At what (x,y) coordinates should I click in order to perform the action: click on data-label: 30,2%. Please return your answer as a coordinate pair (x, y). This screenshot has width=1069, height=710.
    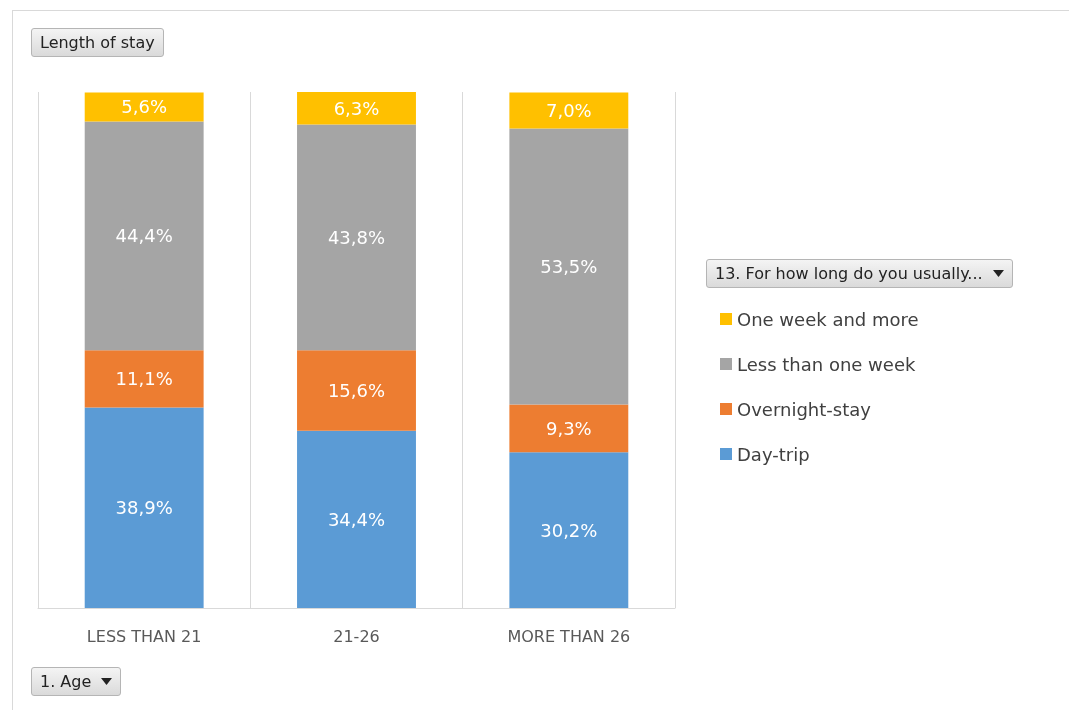
    Looking at the image, I should click on (569, 530).